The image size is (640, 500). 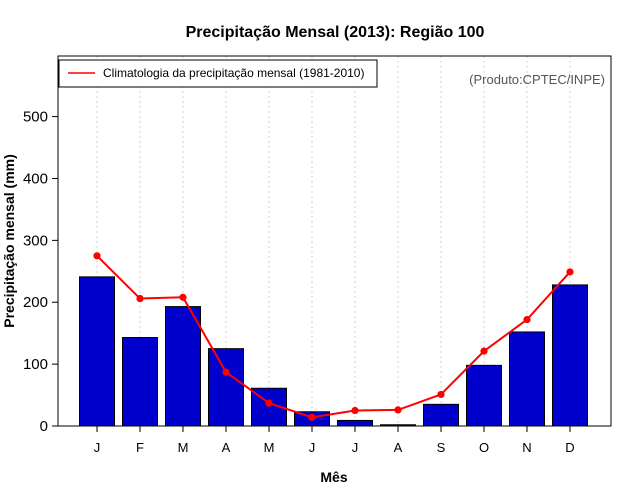 What do you see at coordinates (44, 426) in the screenshot?
I see `y-tick-label: 0` at bounding box center [44, 426].